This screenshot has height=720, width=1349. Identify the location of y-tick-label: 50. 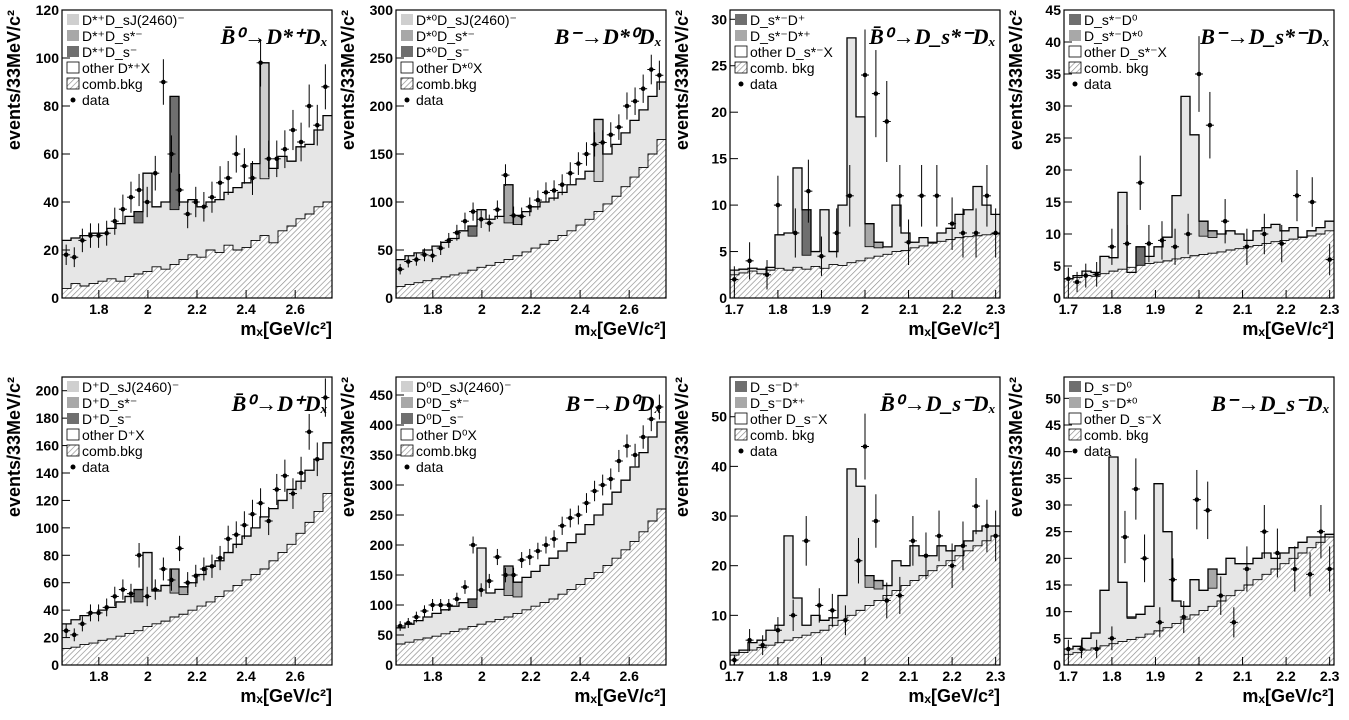
(385, 635).